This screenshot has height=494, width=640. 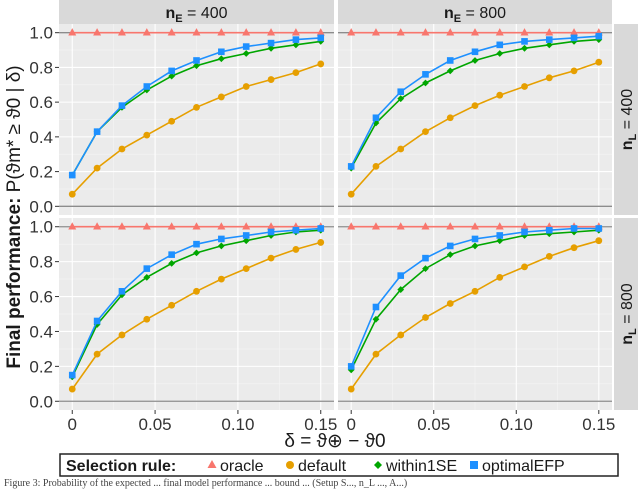 I want to click on column-strip-label: nE = 400, so click(x=196, y=15).